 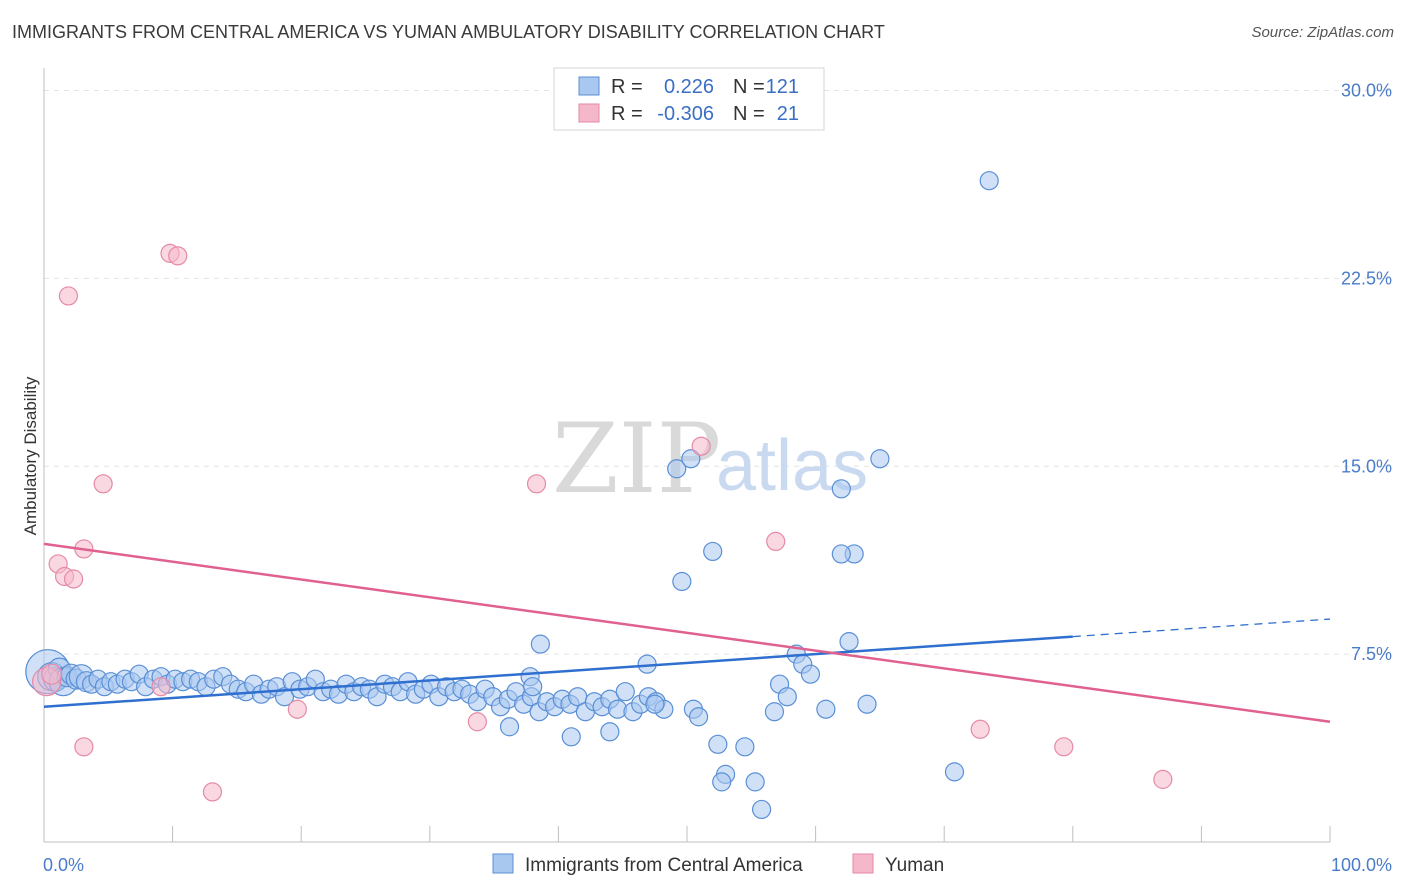 I want to click on y-tick-label: 22.5%, so click(x=1366, y=278).